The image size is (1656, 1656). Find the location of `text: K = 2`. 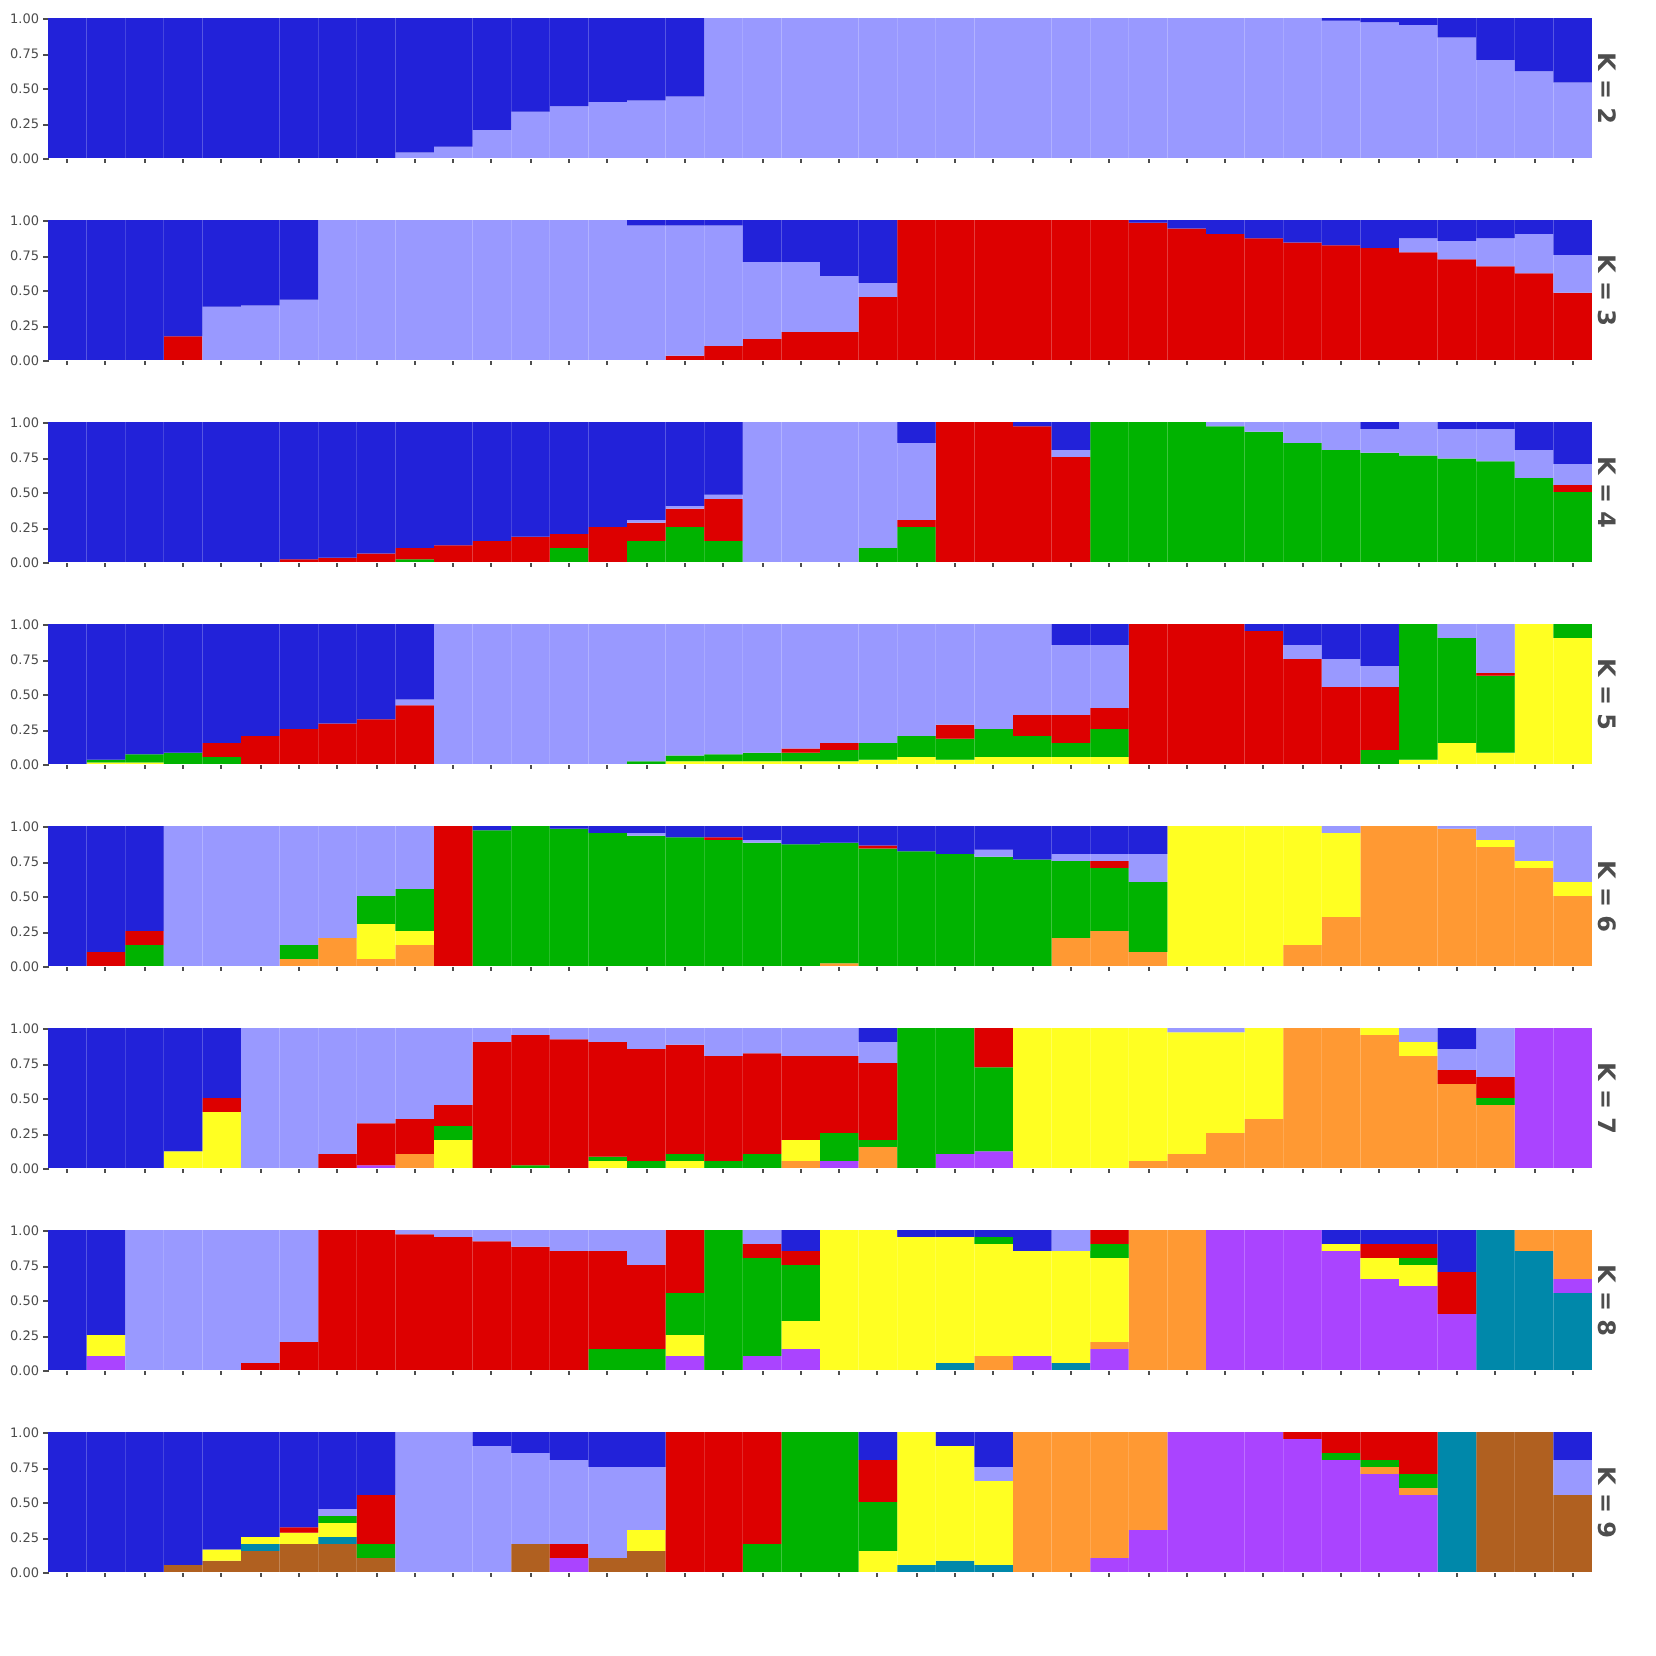

text: K = 2 is located at coordinates (1606, 88).